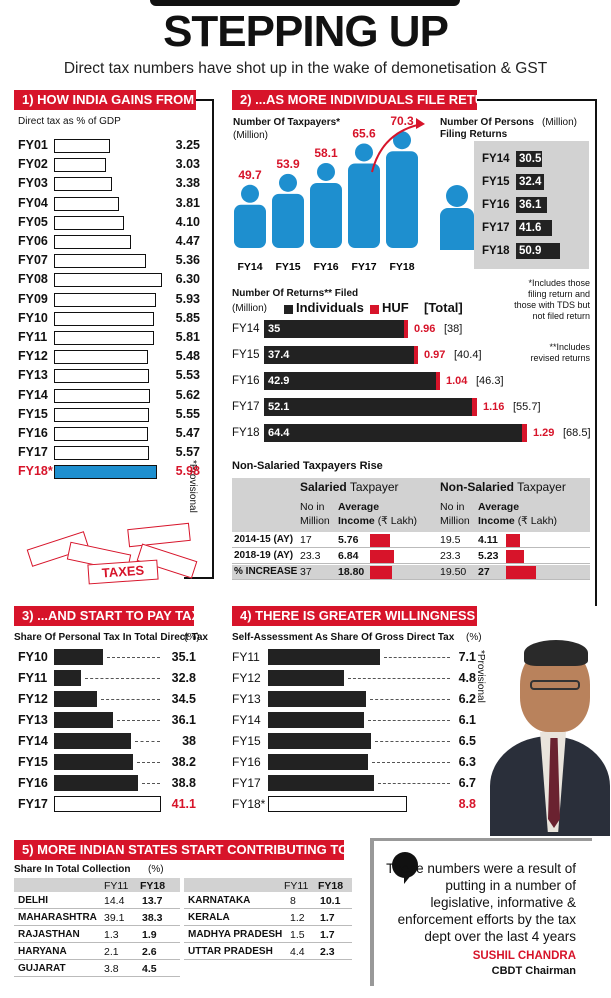  Describe the element at coordinates (297, 918) in the screenshot. I see `state-fy11: 1.2` at that location.